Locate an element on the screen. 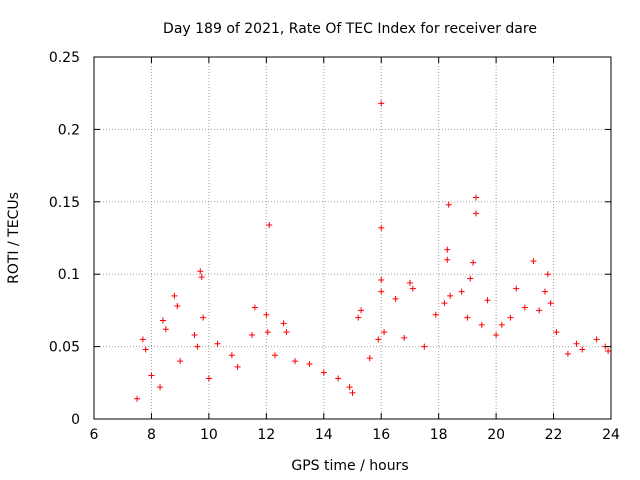  y-tick-label: 0 is located at coordinates (75, 420).